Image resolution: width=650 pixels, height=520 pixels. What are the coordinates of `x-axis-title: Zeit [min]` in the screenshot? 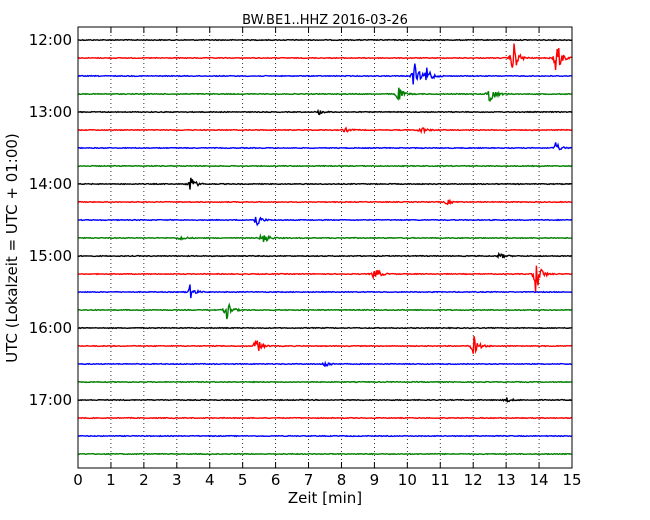 It's located at (325, 498).